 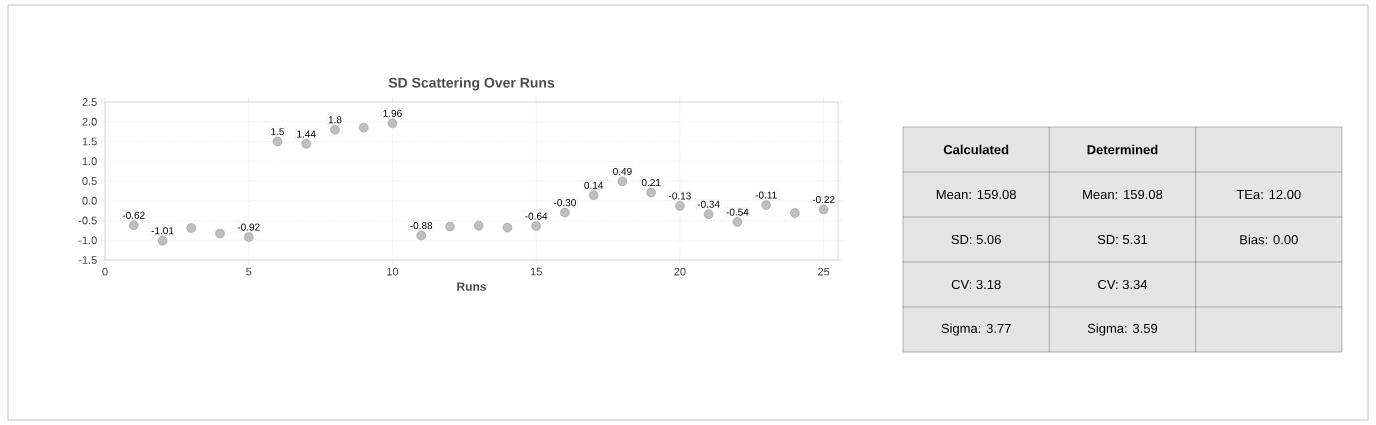 I want to click on text: SD: 5.31, so click(x=1122, y=239).